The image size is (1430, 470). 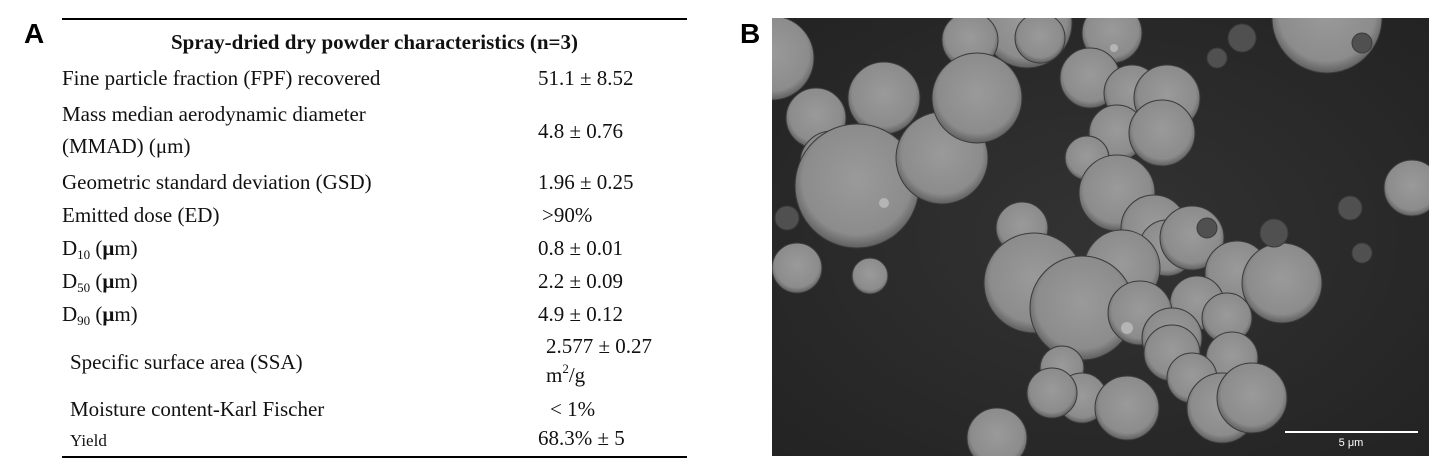 What do you see at coordinates (374, 19) in the screenshot?
I see `table-top-rule` at bounding box center [374, 19].